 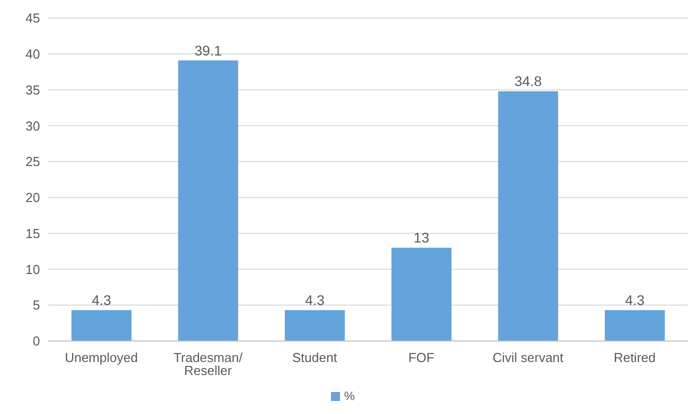 What do you see at coordinates (33, 18) in the screenshot?
I see `y-tick-label: 45` at bounding box center [33, 18].